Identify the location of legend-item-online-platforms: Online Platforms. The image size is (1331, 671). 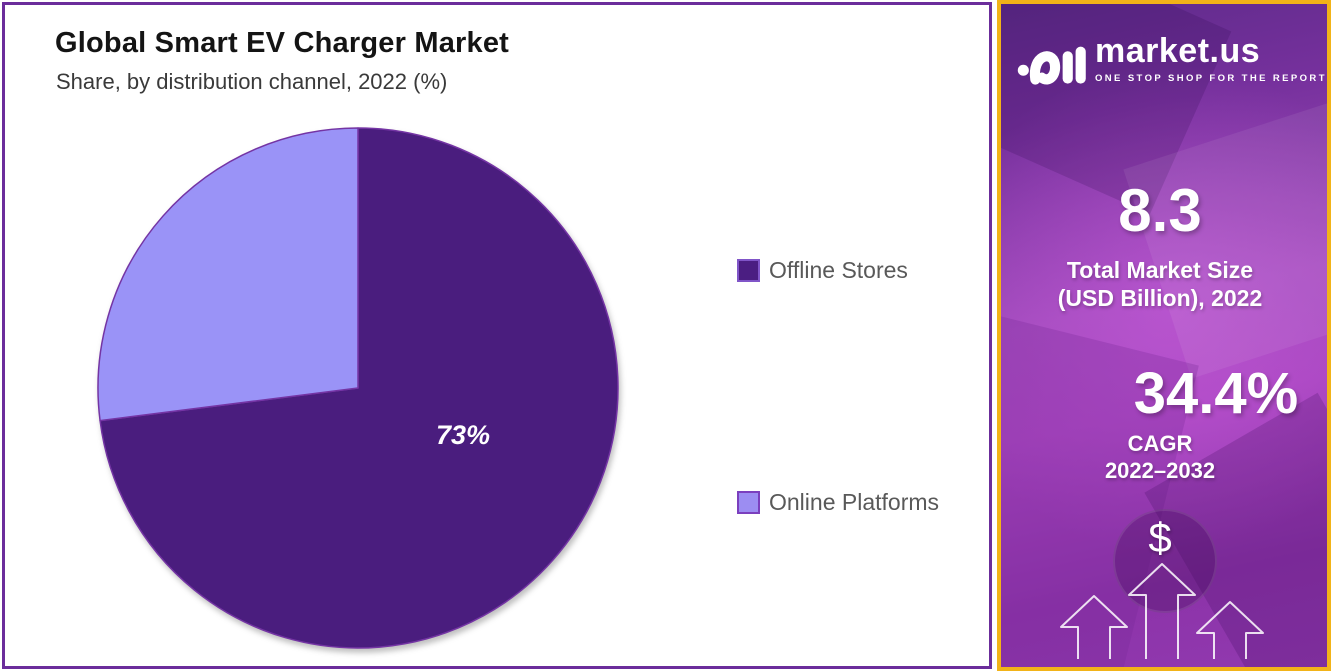
(838, 502).